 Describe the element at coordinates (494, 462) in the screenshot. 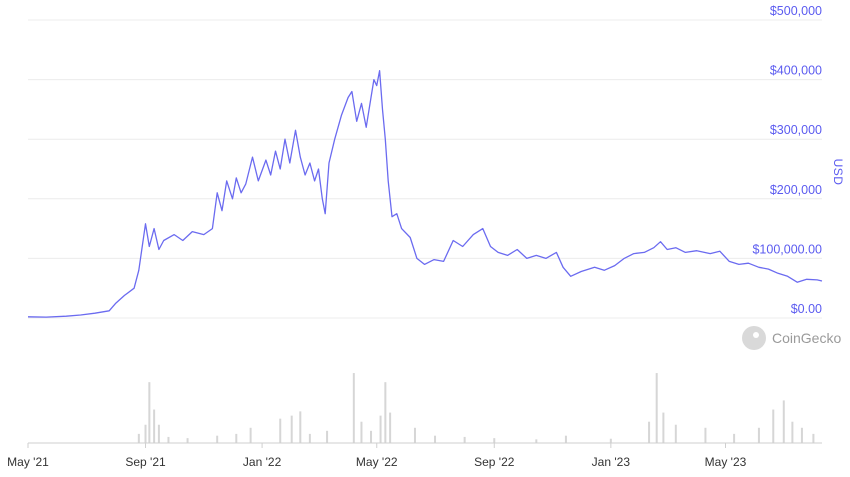

I see `x-tick-label: Sep '22` at that location.